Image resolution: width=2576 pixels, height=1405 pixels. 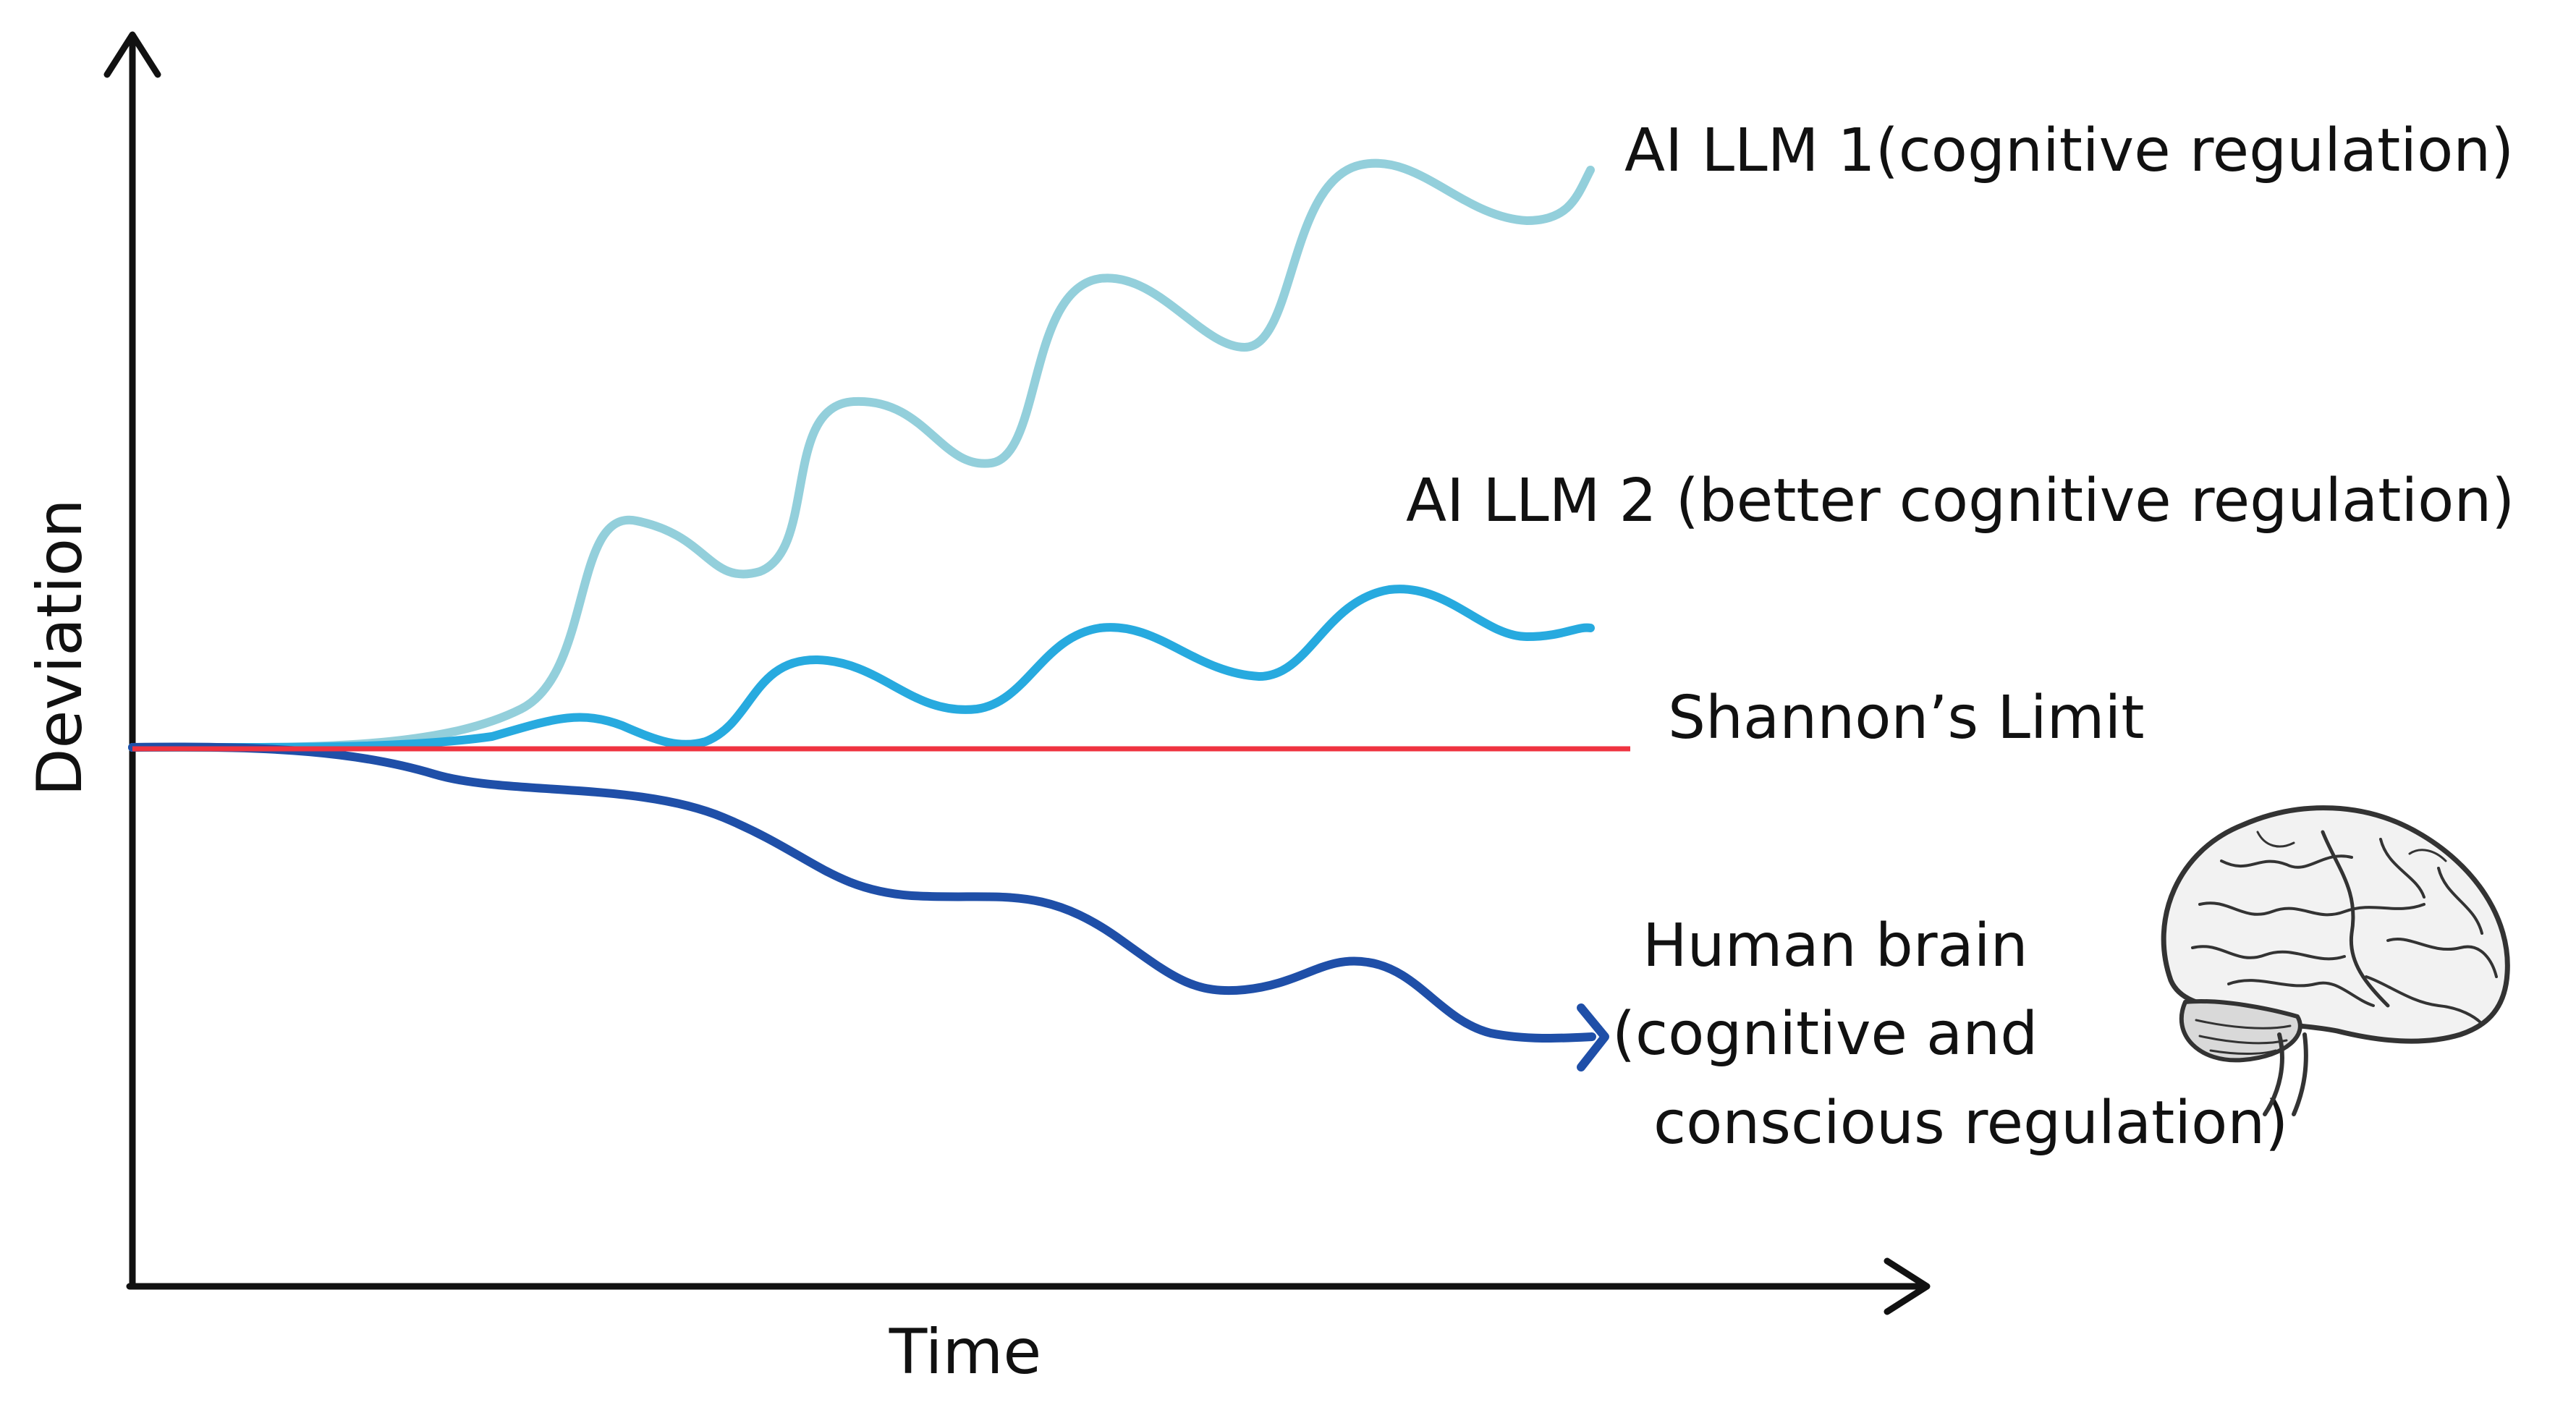 I want to click on llm2-label: AI LLM 2 (better cognitive regulation), so click(x=1960, y=501).